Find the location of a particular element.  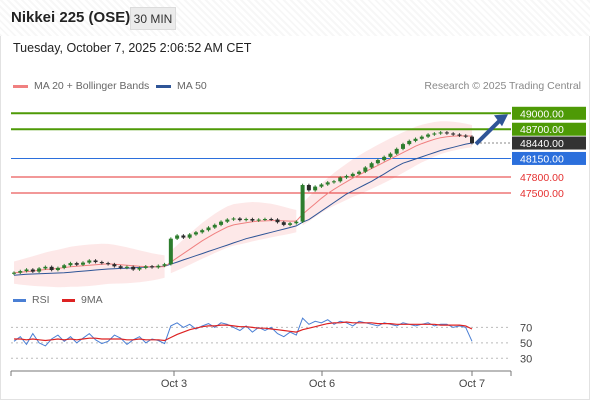

legend-ma50: MA 50 is located at coordinates (181, 86).